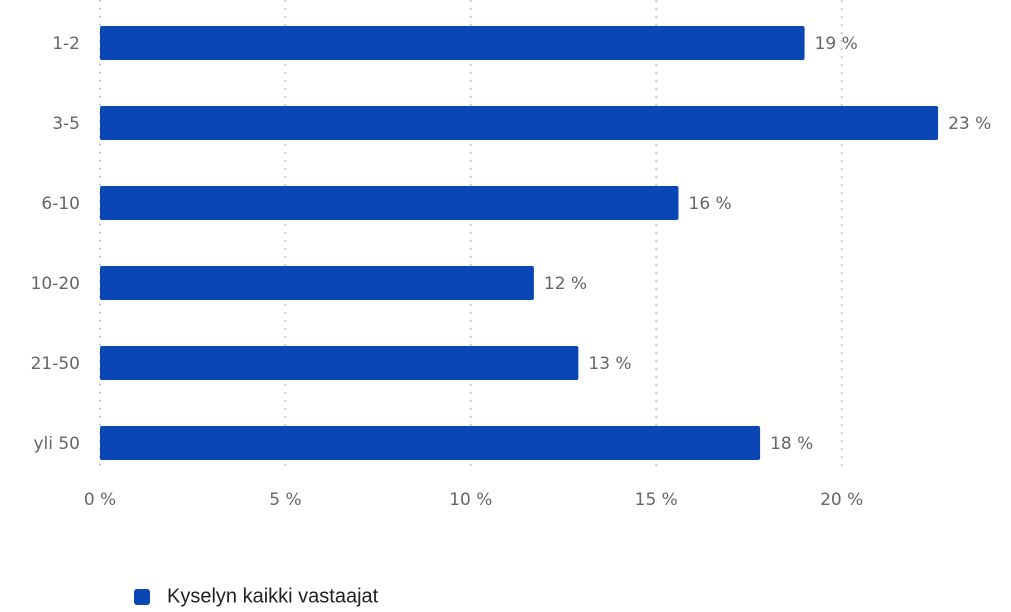 The image size is (1011, 612). I want to click on value-label: 23 %, so click(969, 124).